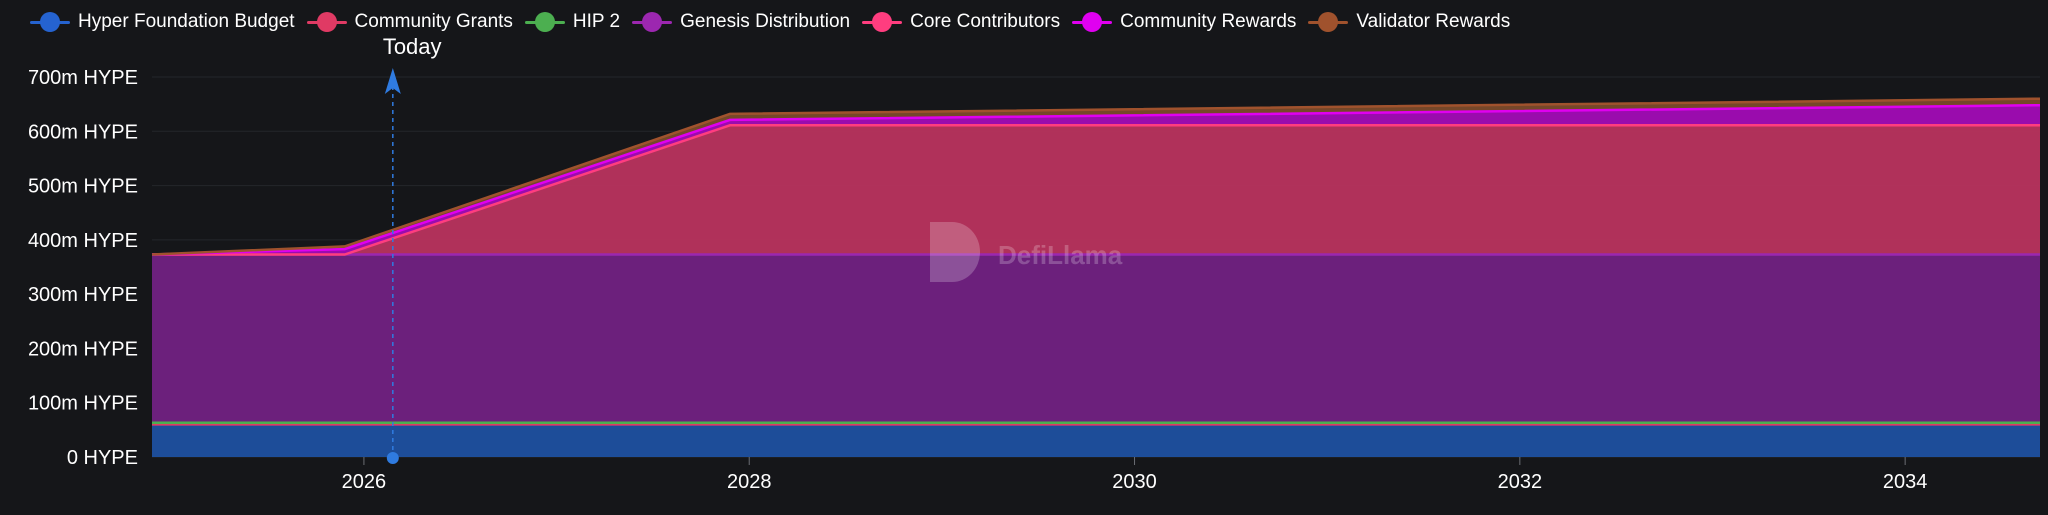 Image resolution: width=2048 pixels, height=515 pixels. I want to click on legend-item-community-grants: Community Grants, so click(409, 22).